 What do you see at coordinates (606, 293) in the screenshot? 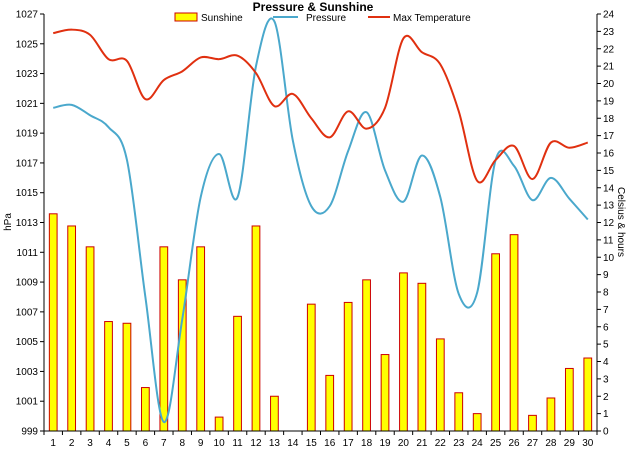
I see `right-tick-label: 8` at bounding box center [606, 293].